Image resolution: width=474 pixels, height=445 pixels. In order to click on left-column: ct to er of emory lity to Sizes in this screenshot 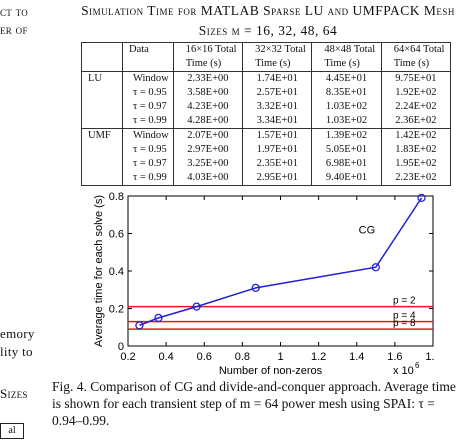, I will do `click(25, 222)`.